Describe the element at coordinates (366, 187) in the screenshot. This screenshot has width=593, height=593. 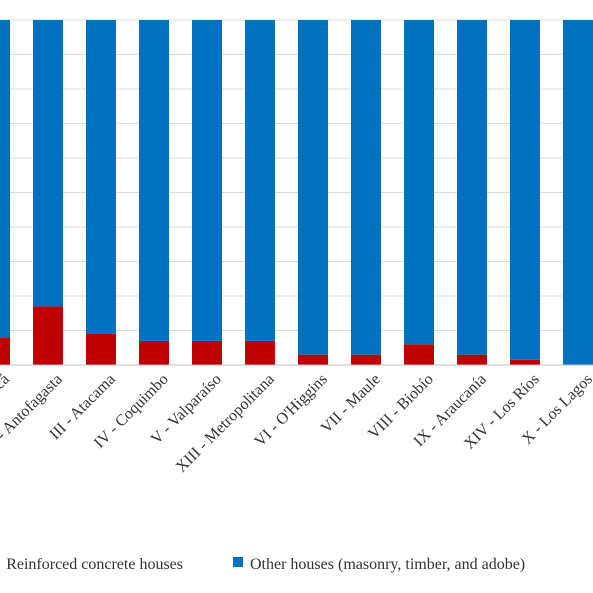
I see `bar-other-houses-vii-maule` at that location.